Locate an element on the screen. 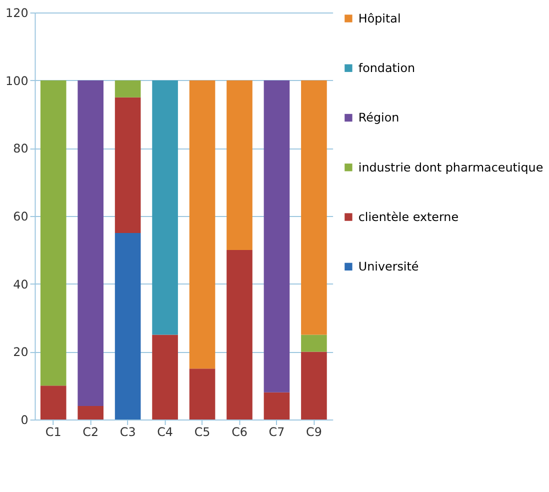 This screenshot has width=549, height=492. y-tick-label: 80 is located at coordinates (20, 149).